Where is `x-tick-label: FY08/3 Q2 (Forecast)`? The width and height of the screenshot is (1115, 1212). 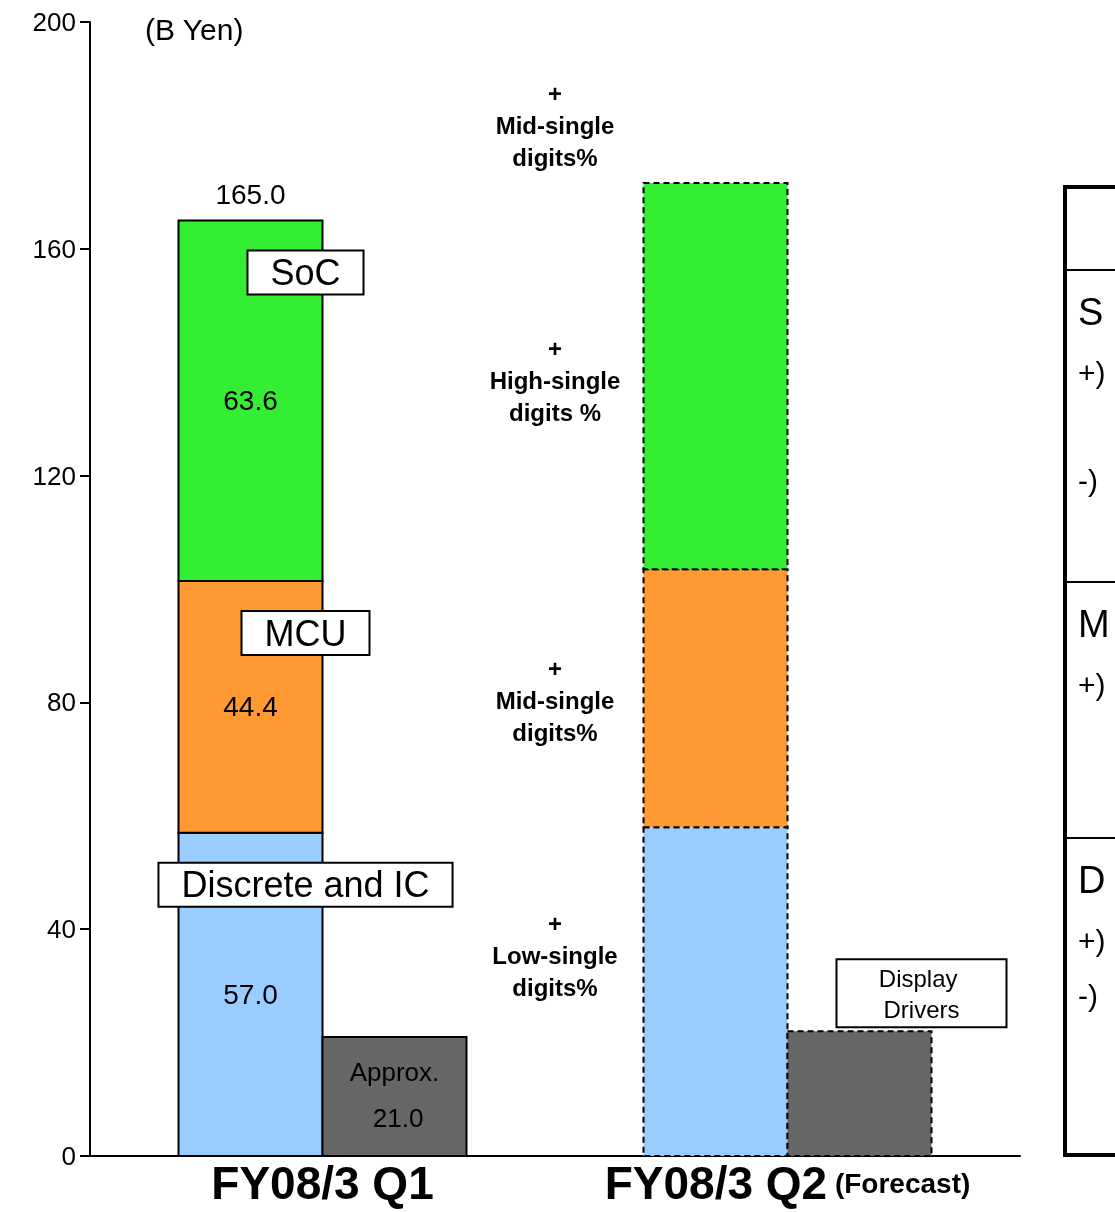
x-tick-label: FY08/3 Q2 (Forecast) is located at coordinates (787, 1183).